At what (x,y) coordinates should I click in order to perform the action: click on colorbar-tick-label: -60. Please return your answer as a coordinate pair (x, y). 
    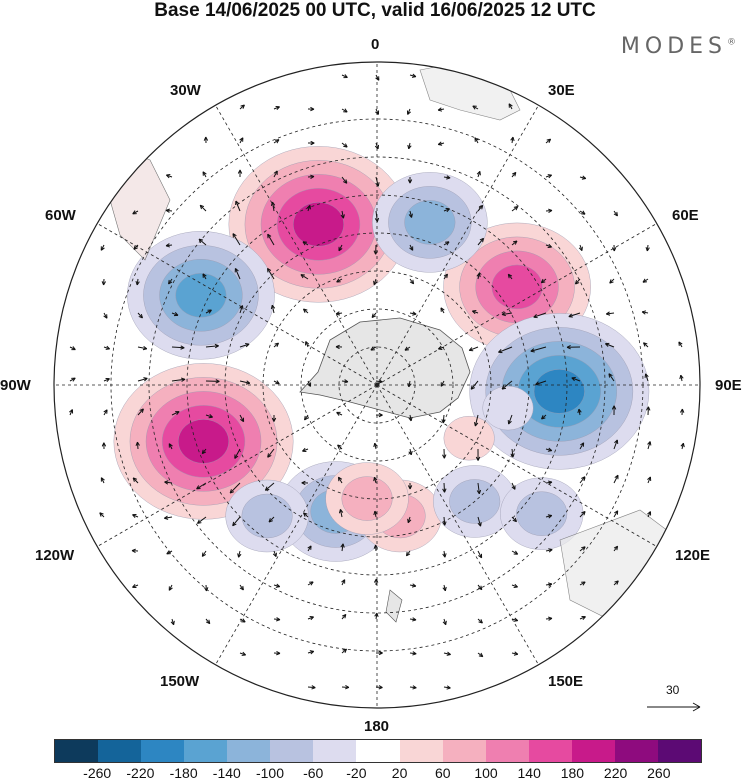
    Looking at the image, I should click on (313, 773).